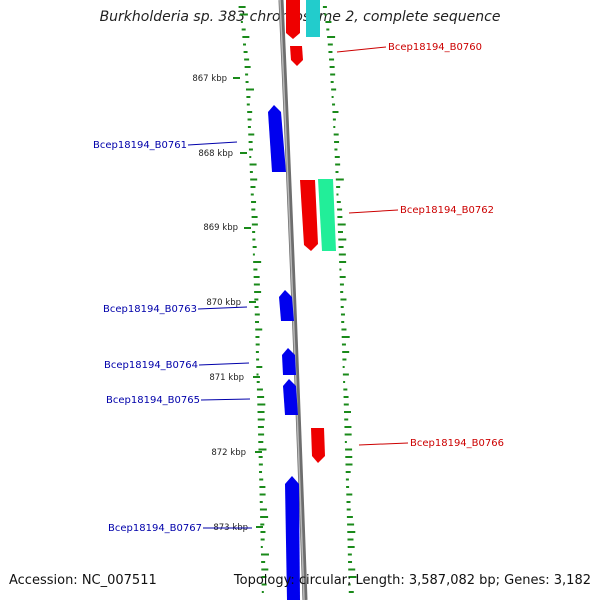  Describe the element at coordinates (286, 305) in the screenshot. I see `gene-arrow-B0763` at that location.